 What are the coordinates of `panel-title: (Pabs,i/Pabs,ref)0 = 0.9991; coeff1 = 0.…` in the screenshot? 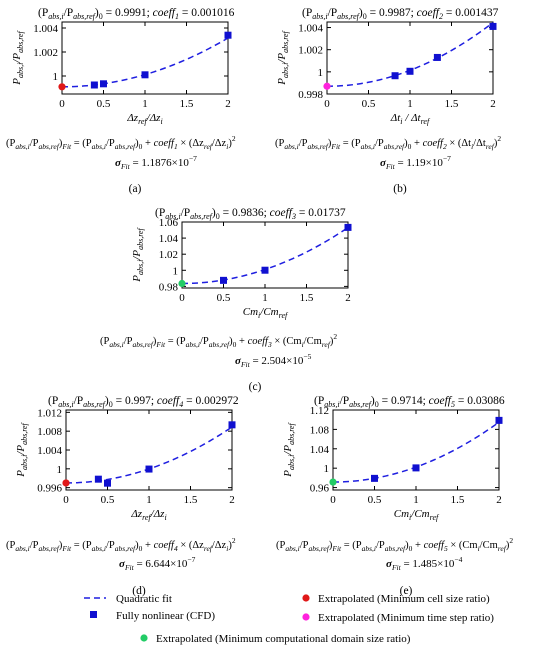 It's located at (136, 14).